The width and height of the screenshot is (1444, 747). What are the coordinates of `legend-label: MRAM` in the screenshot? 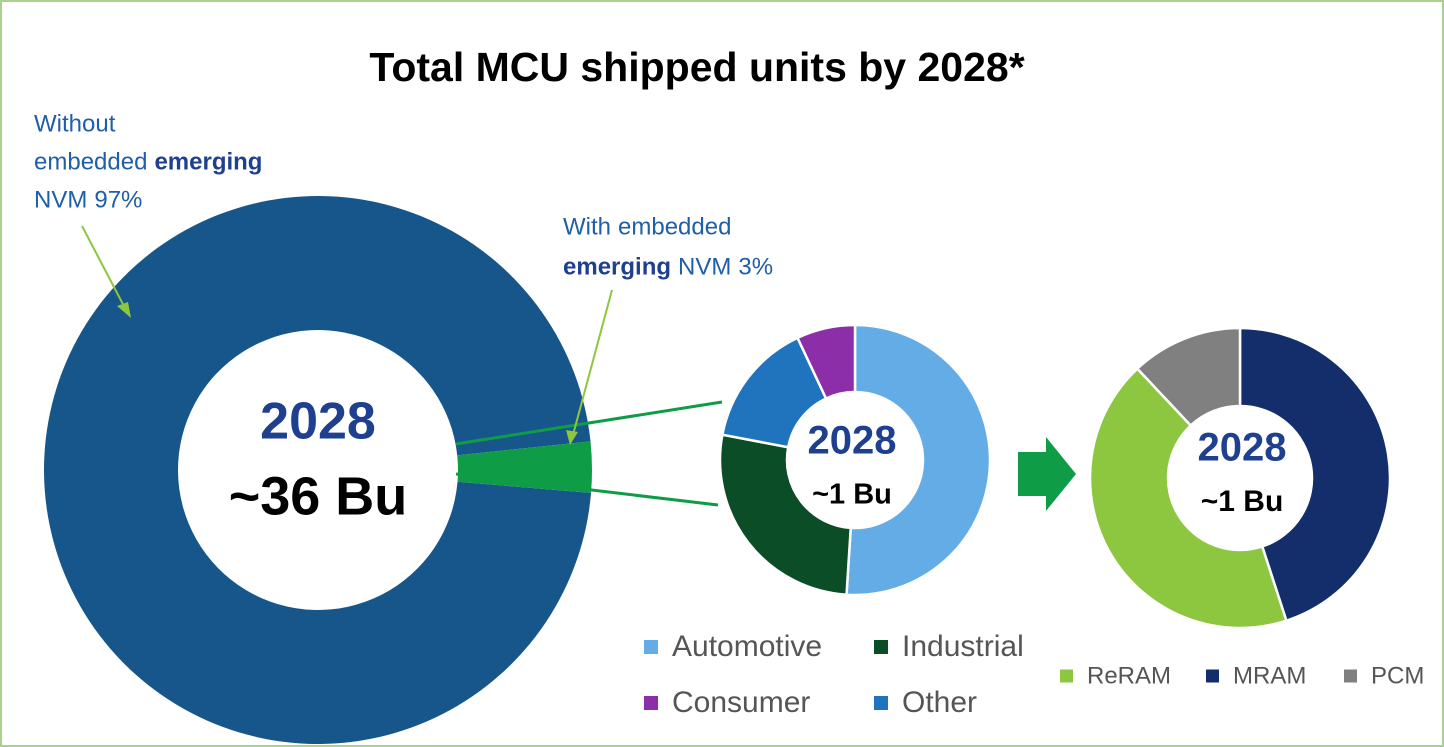 It's located at (1269, 675).